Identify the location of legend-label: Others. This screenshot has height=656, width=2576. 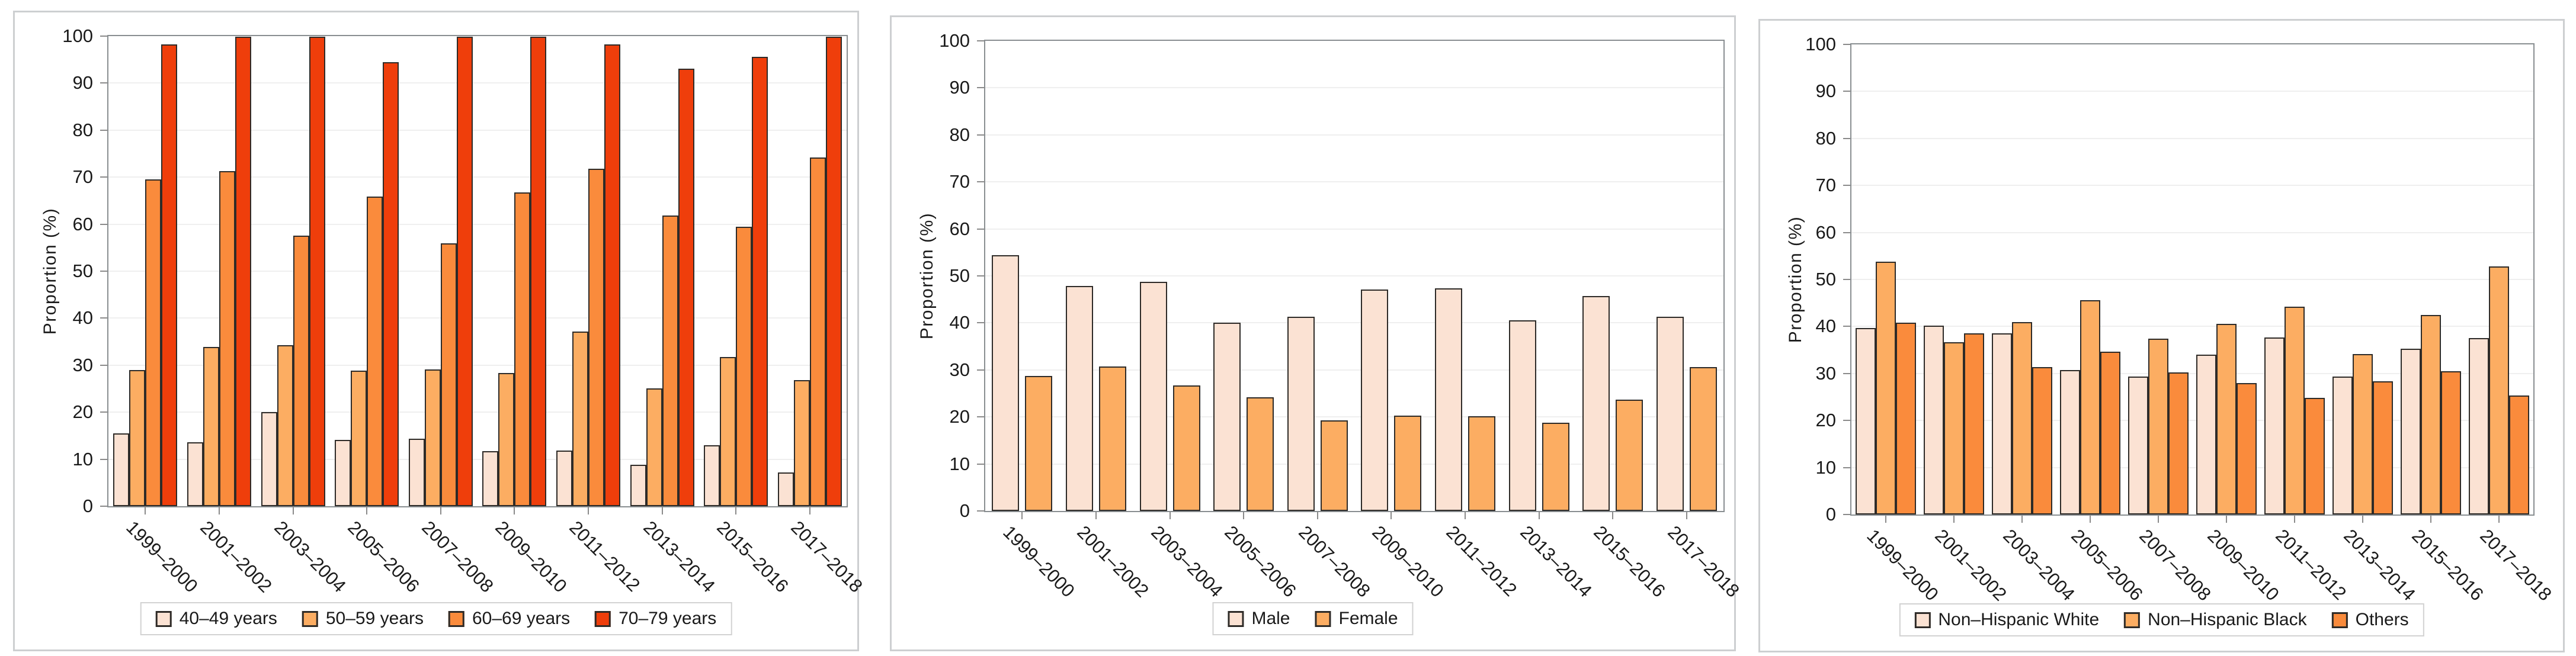
(2382, 619).